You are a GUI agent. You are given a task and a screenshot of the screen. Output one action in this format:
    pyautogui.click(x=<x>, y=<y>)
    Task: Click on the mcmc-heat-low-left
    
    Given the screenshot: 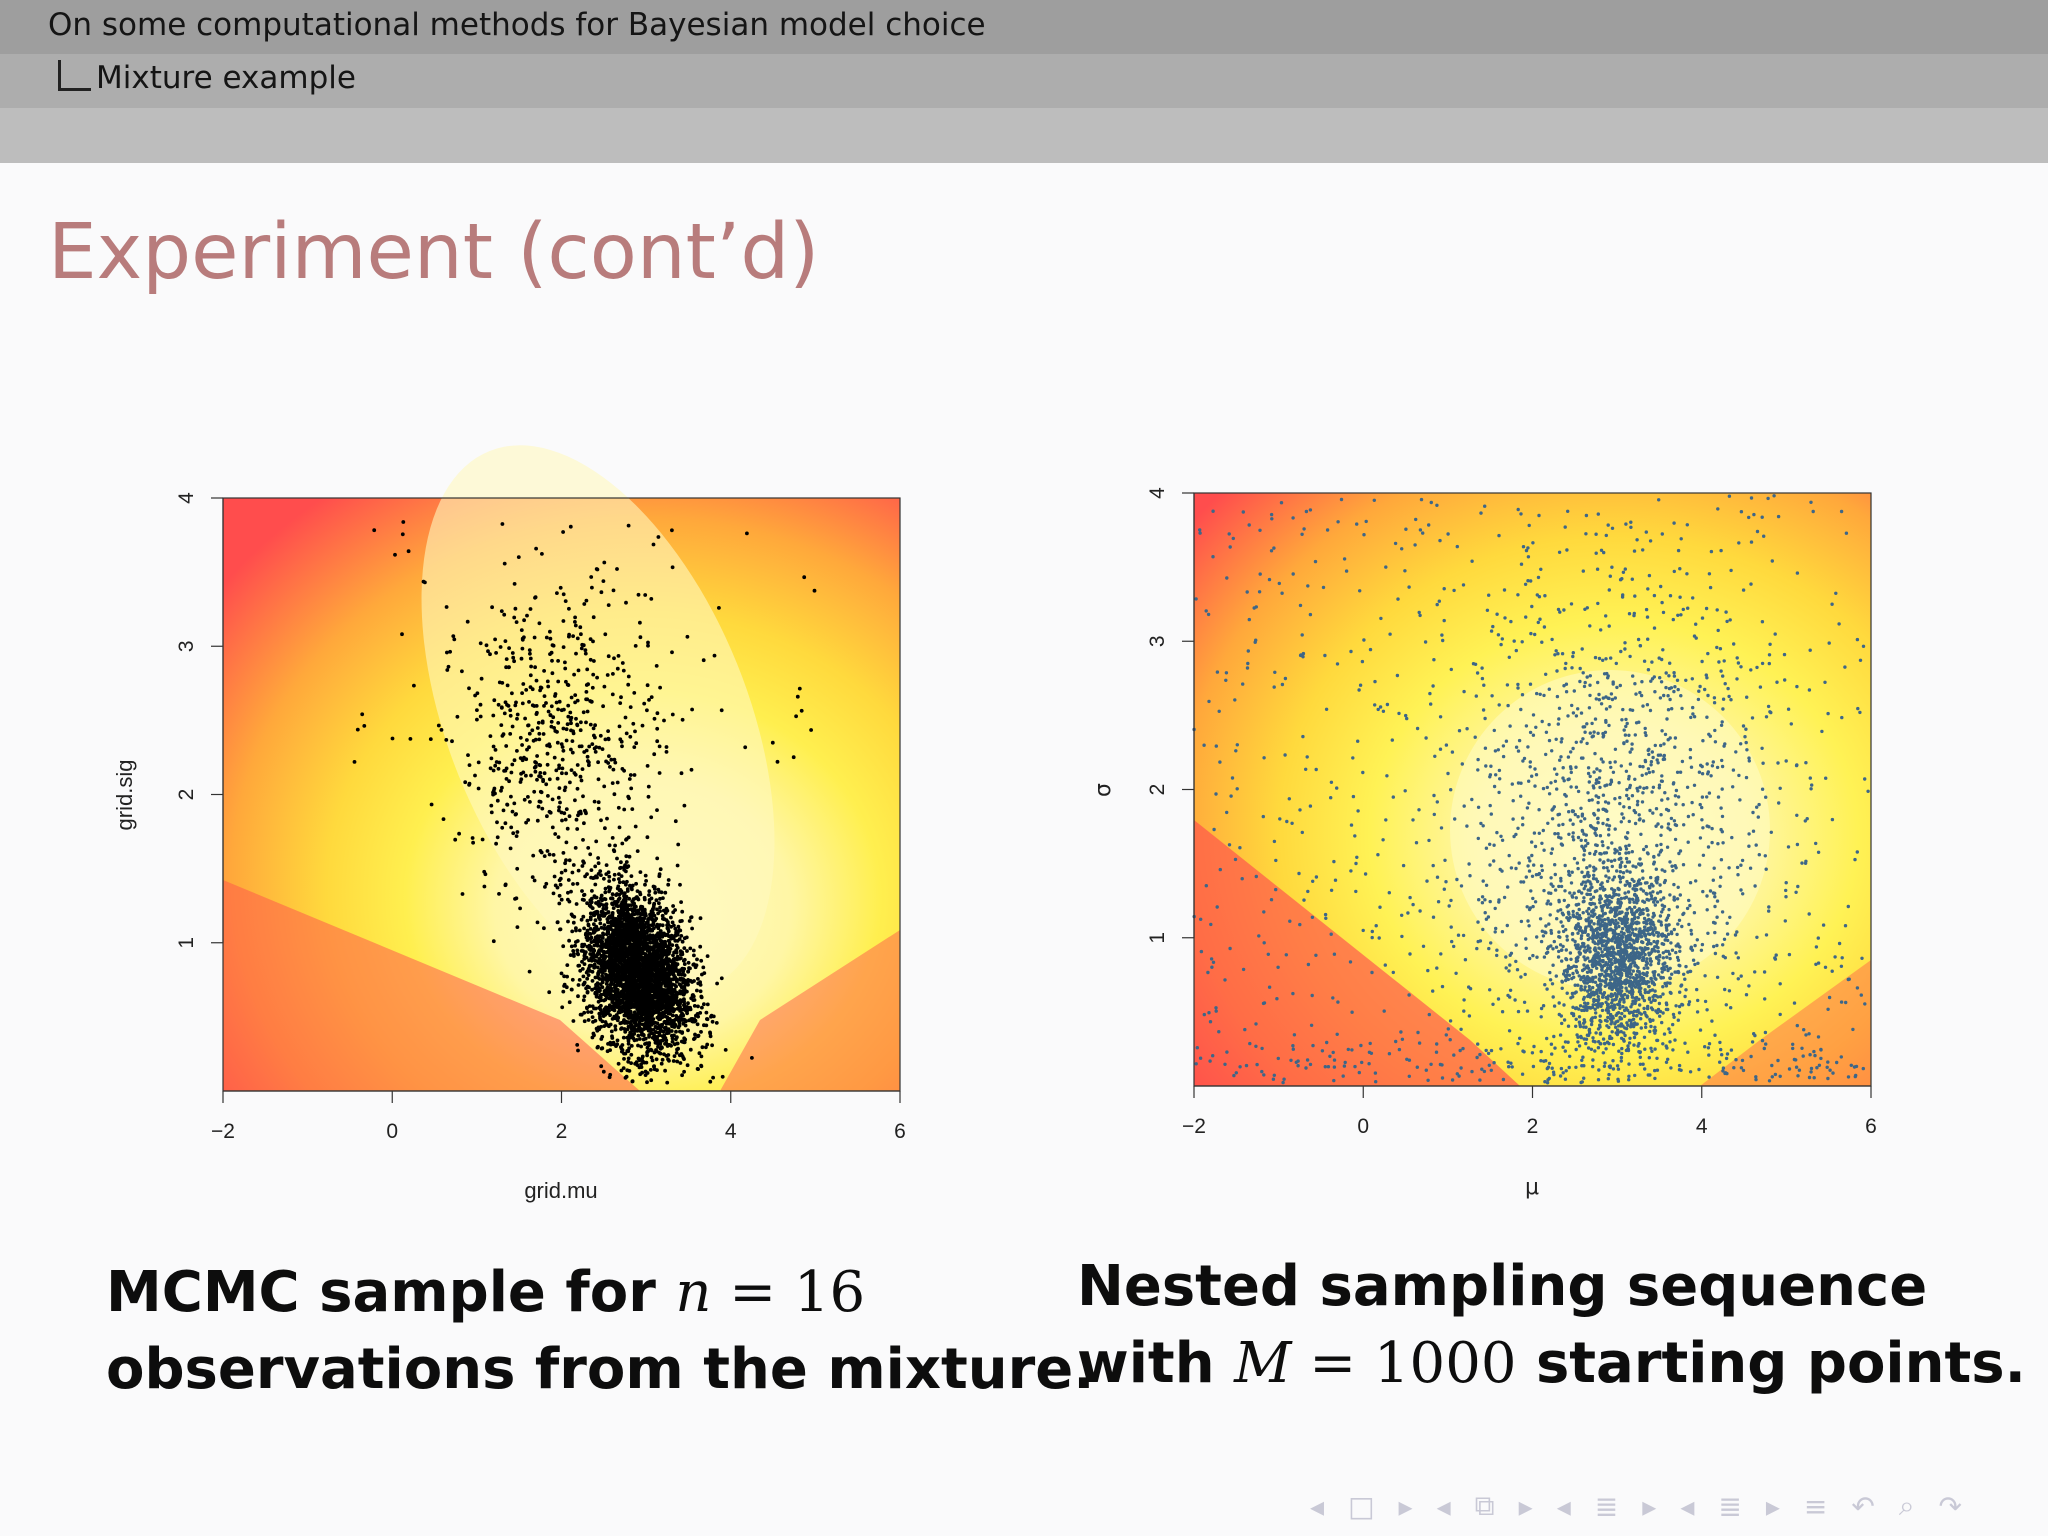 What is the action you would take?
    pyautogui.click(x=431, y=985)
    